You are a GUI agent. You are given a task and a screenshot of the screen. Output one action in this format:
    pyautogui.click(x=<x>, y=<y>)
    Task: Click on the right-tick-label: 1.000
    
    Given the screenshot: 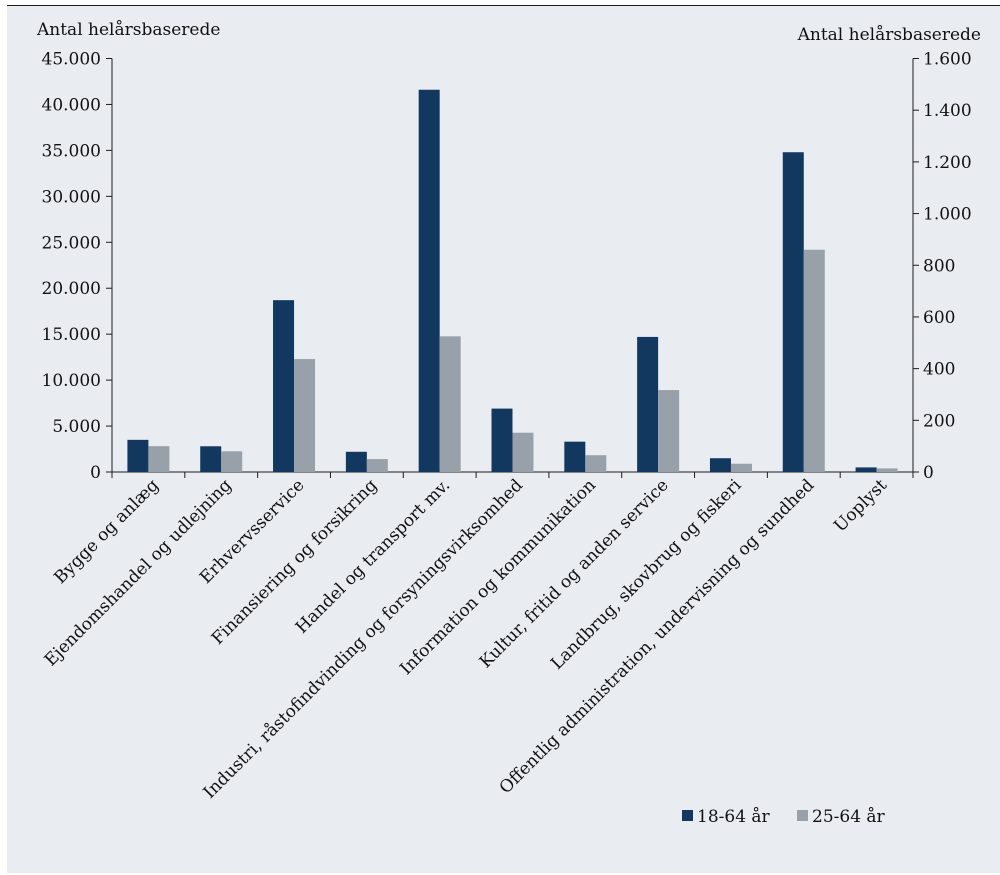 What is the action you would take?
    pyautogui.click(x=947, y=215)
    